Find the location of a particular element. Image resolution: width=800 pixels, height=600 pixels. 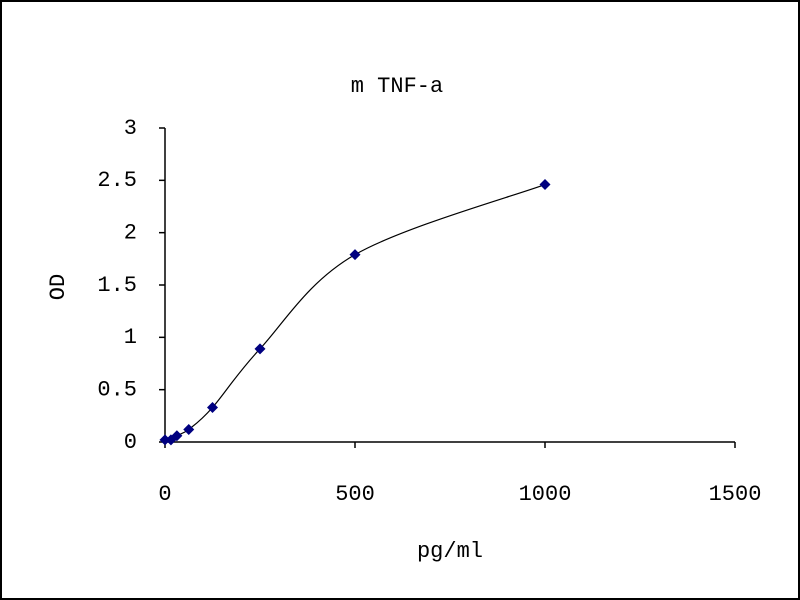

y-tick-label: 0.5 is located at coordinates (117, 389).